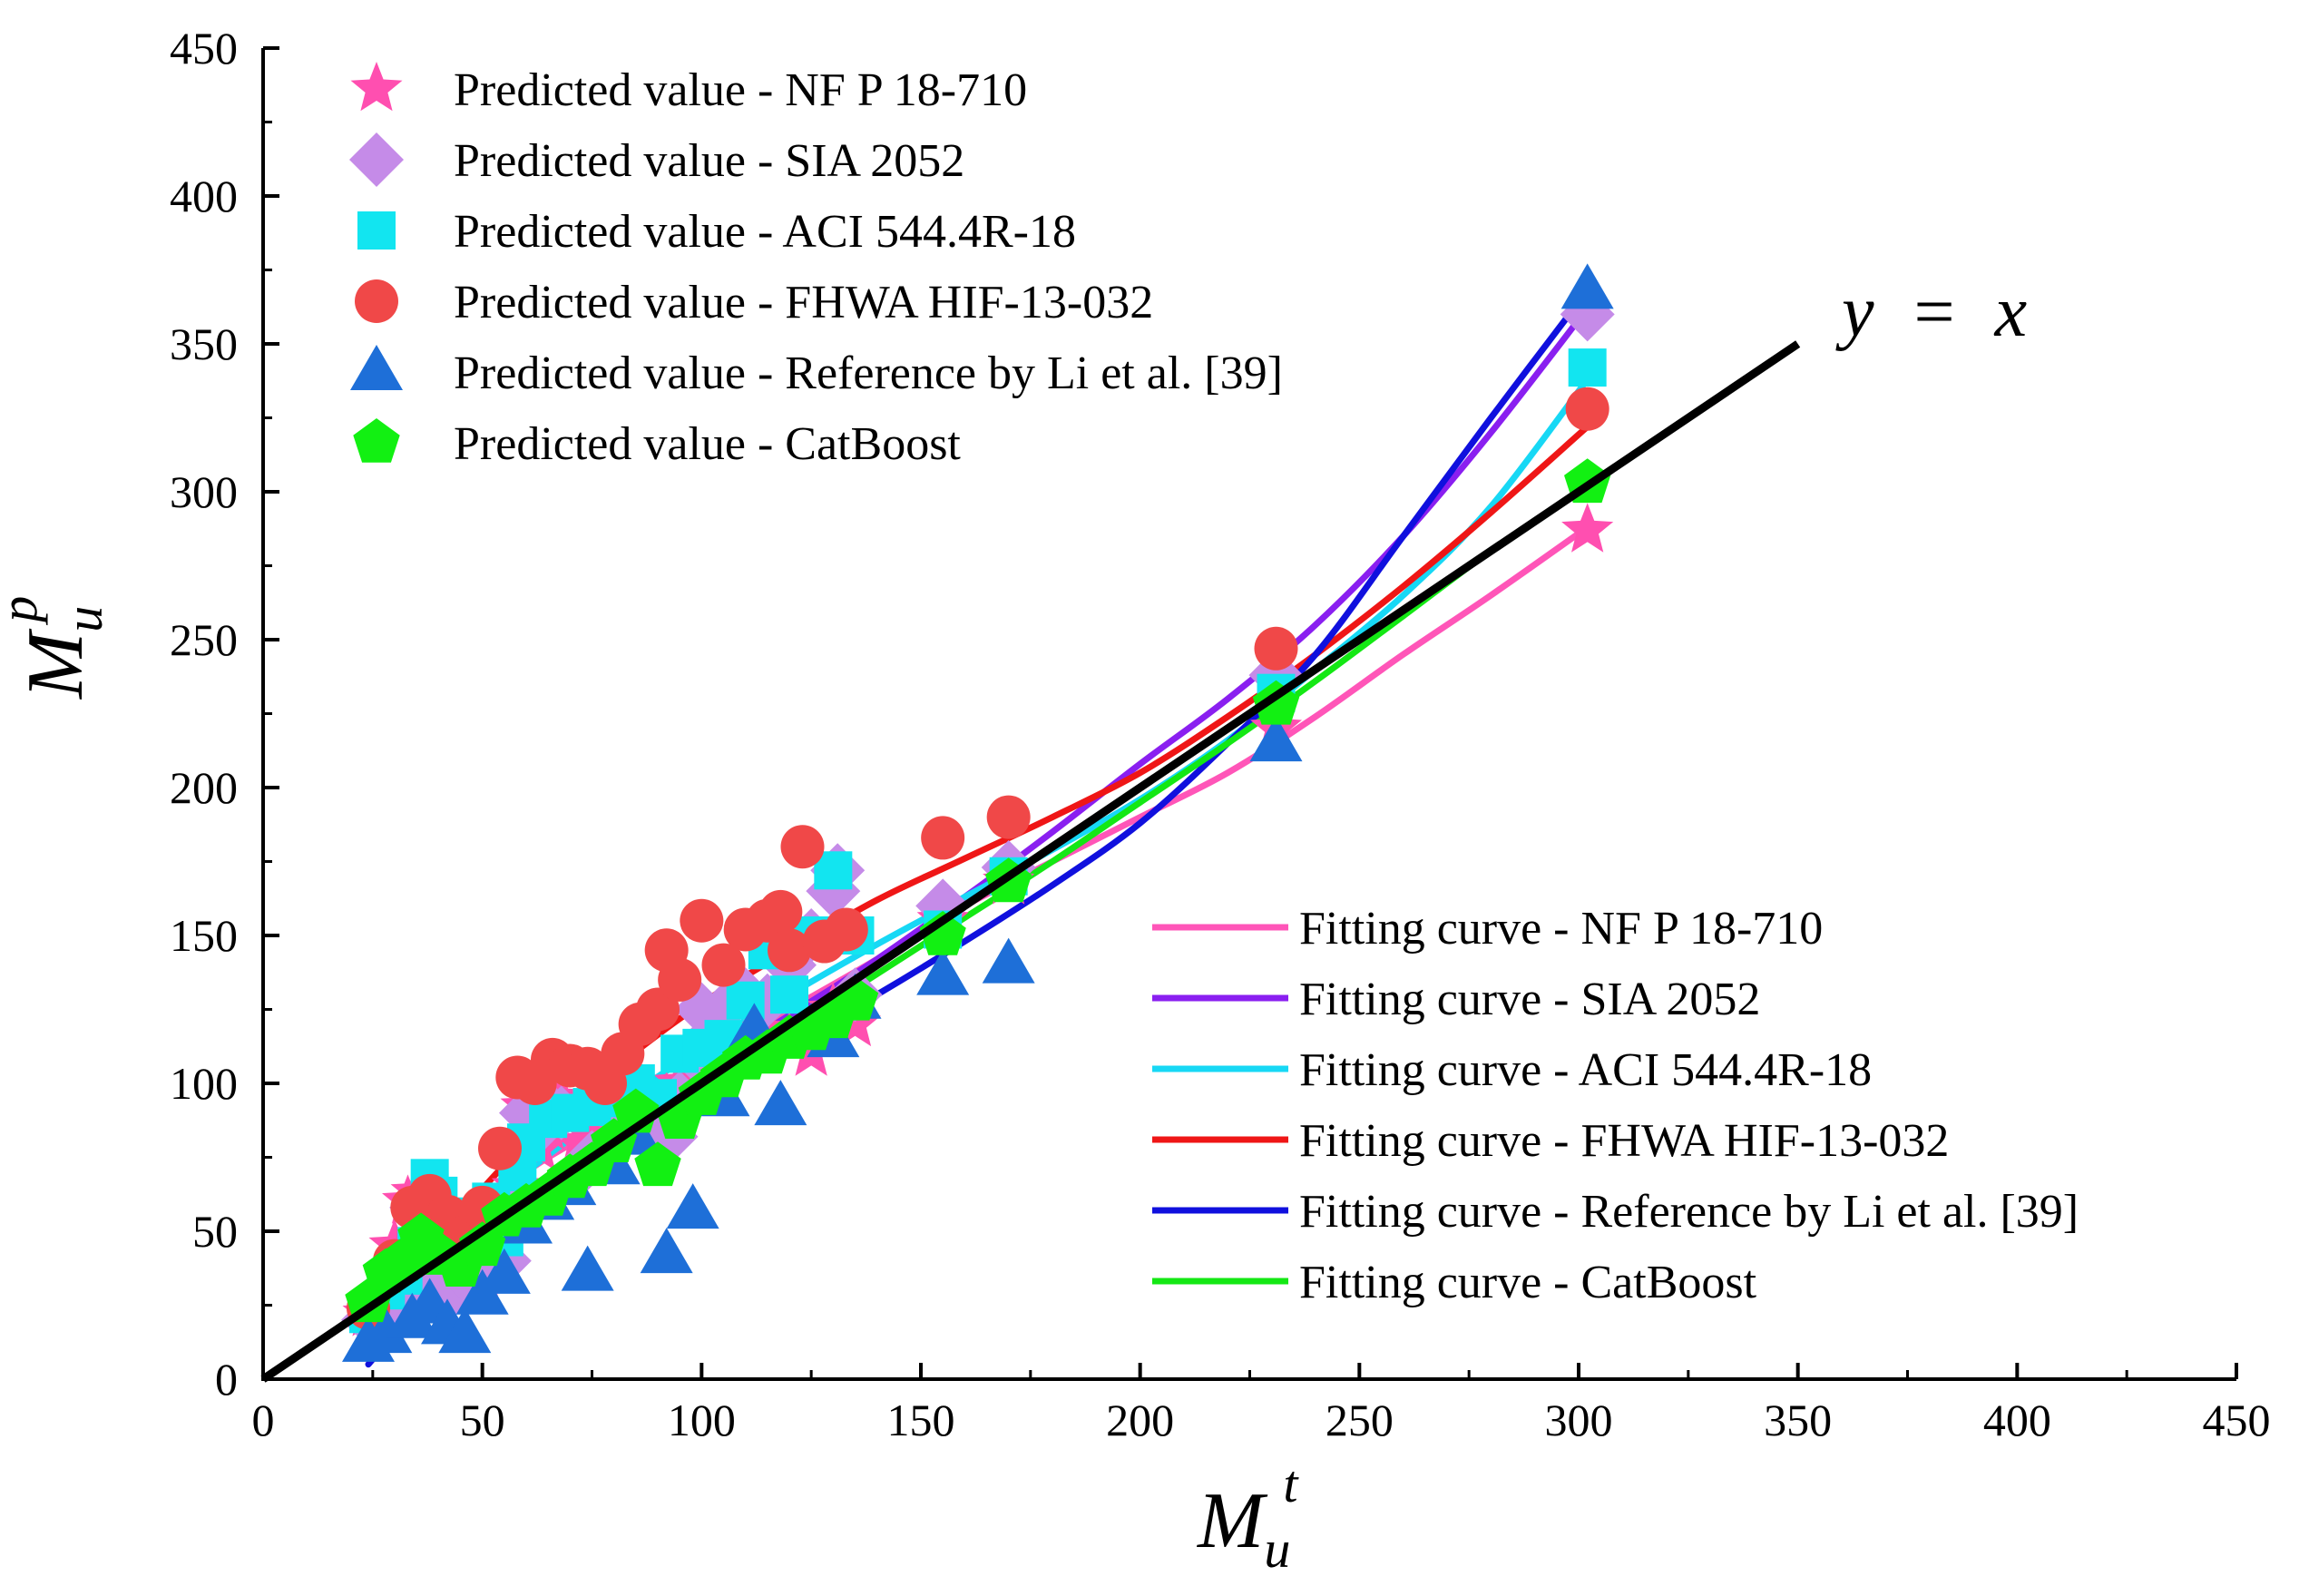 The width and height of the screenshot is (2299, 1596). I want to click on legend-label: Fitting curve - ACI 544.4R-18, so click(1585, 1070).